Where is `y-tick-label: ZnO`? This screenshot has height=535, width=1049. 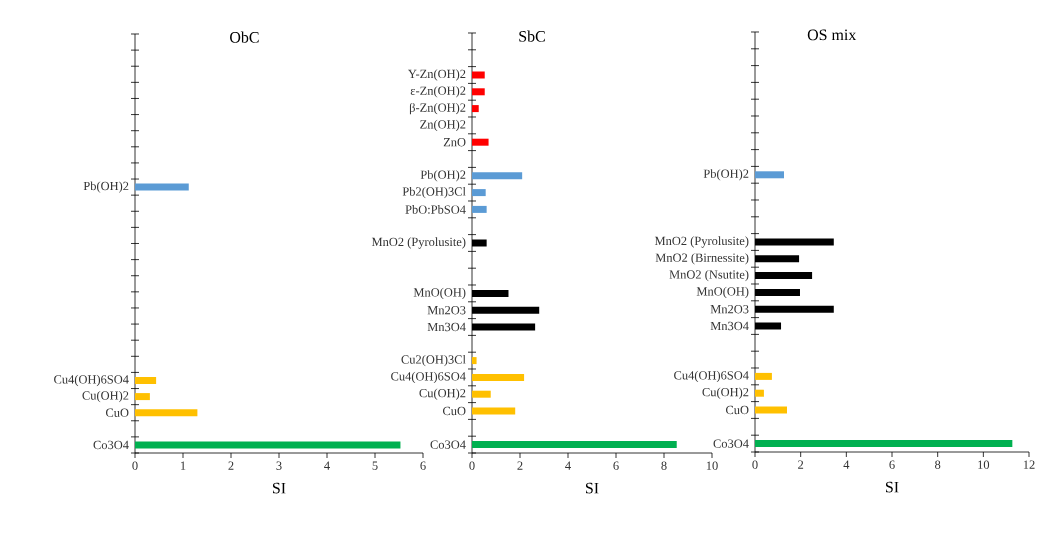 y-tick-label: ZnO is located at coordinates (454, 142).